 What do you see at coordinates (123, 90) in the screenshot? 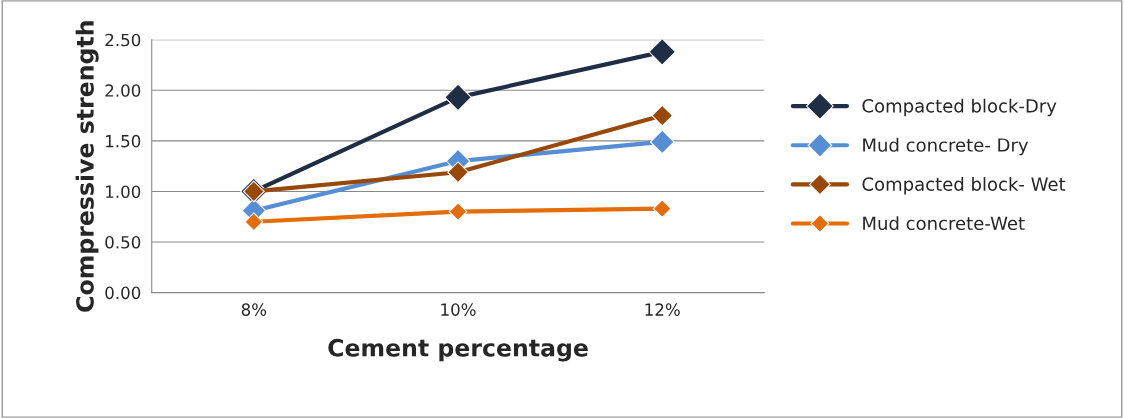
I see `y-tick-label: 2.00` at bounding box center [123, 90].